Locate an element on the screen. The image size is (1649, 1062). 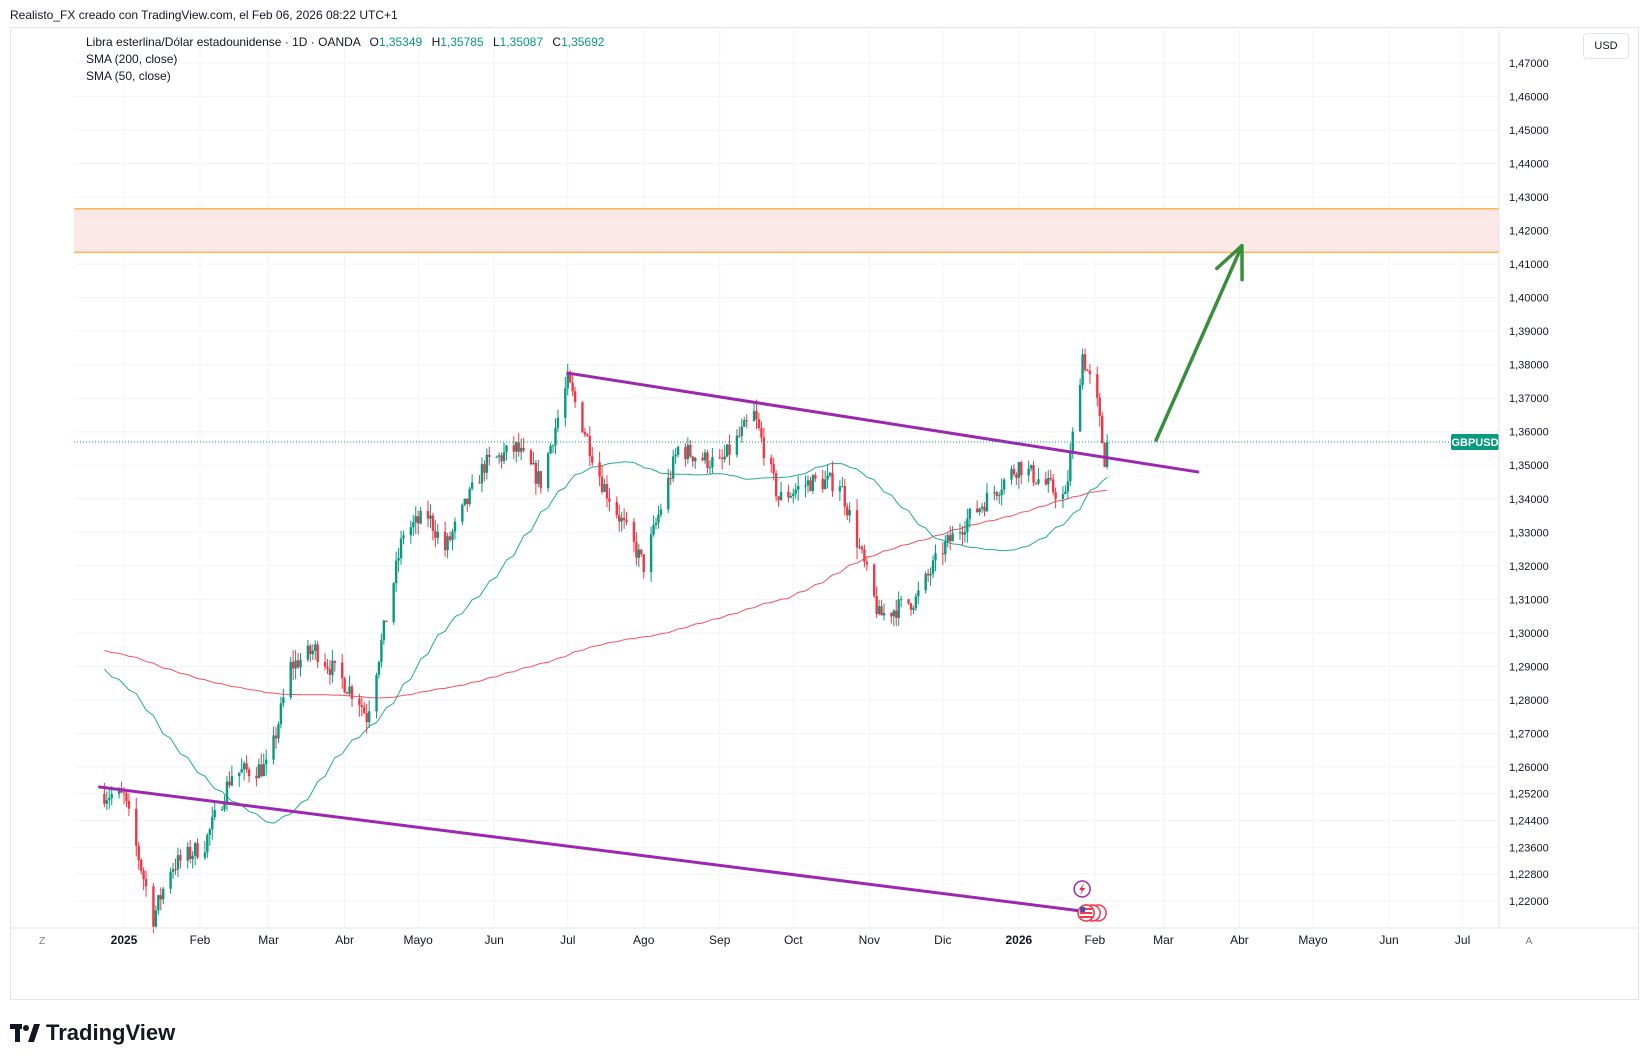
sma-200-path is located at coordinates (606, 594).